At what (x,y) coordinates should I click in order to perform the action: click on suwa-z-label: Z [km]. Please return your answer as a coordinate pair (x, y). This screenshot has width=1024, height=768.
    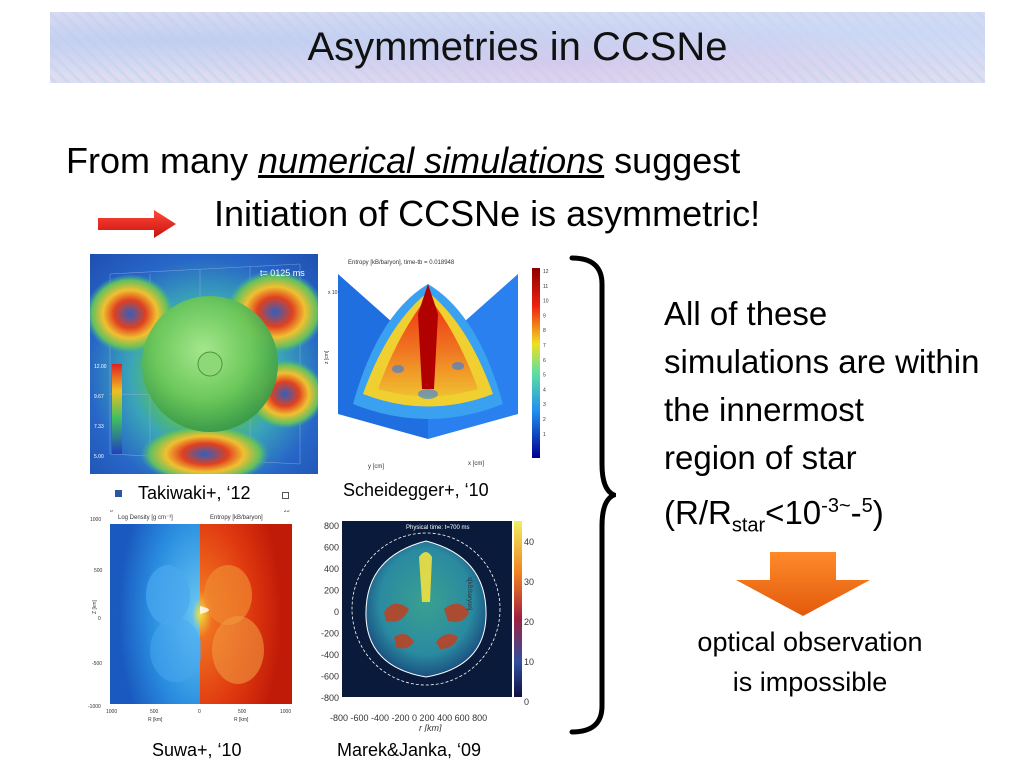
    Looking at the image, I should click on (95, 607).